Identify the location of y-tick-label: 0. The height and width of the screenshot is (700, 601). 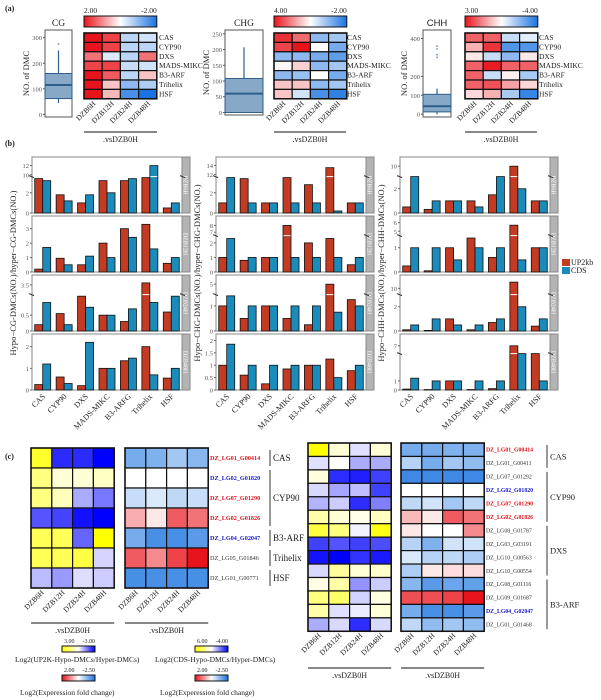
(395, 391).